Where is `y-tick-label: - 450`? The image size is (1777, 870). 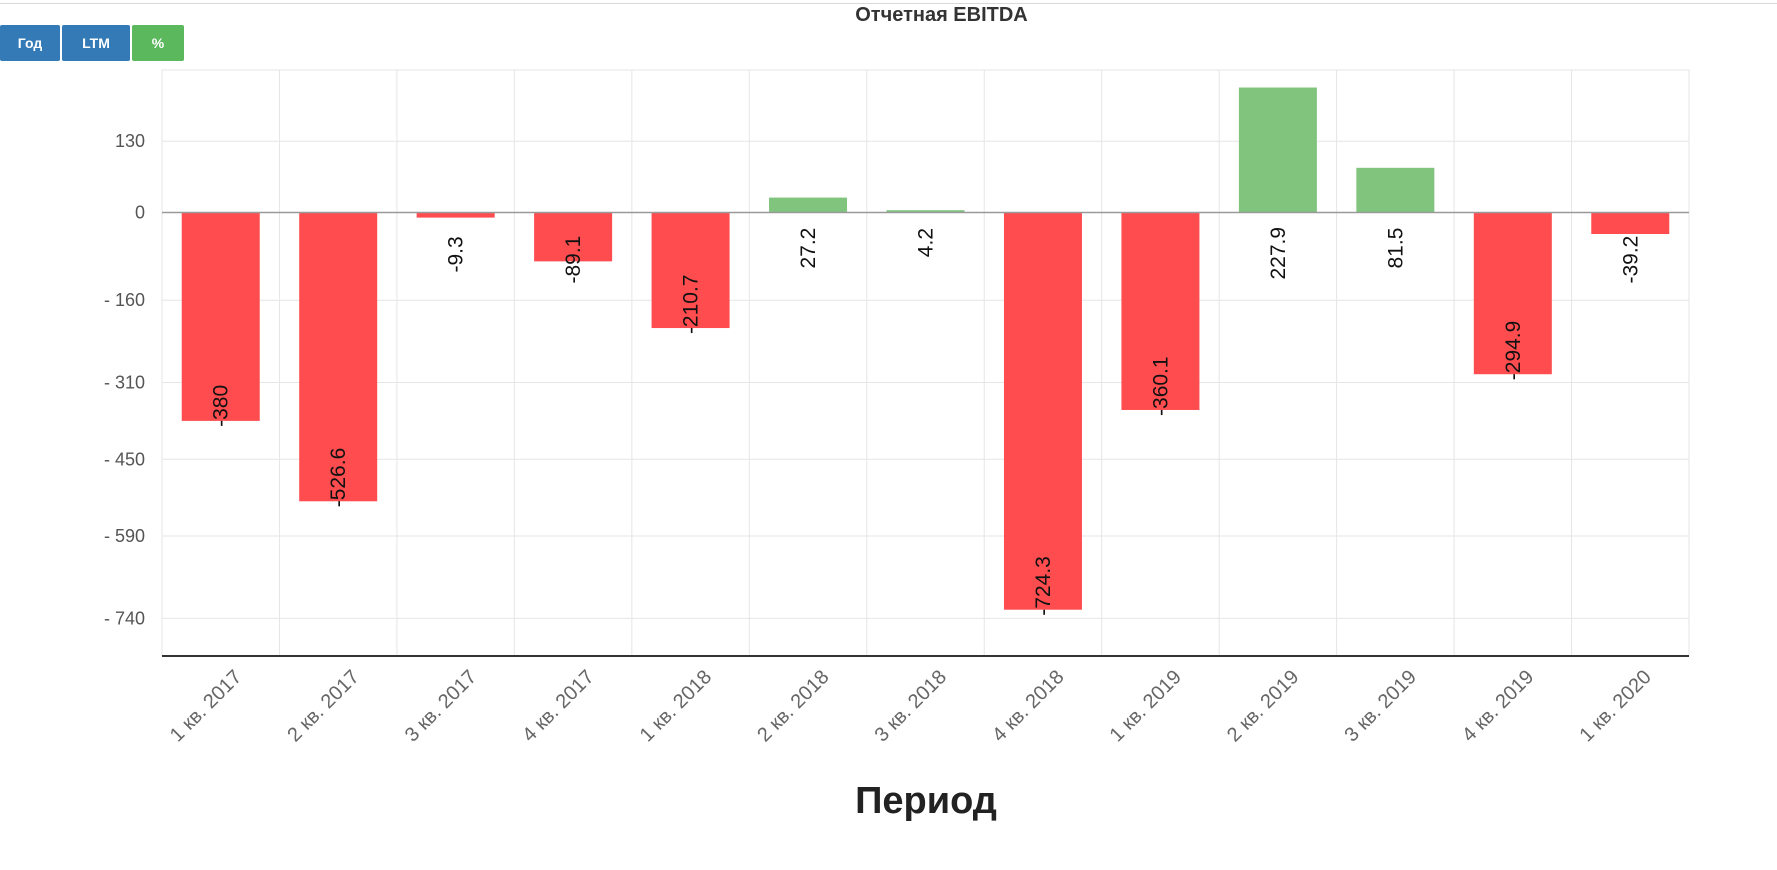
y-tick-label: - 450 is located at coordinates (124, 459).